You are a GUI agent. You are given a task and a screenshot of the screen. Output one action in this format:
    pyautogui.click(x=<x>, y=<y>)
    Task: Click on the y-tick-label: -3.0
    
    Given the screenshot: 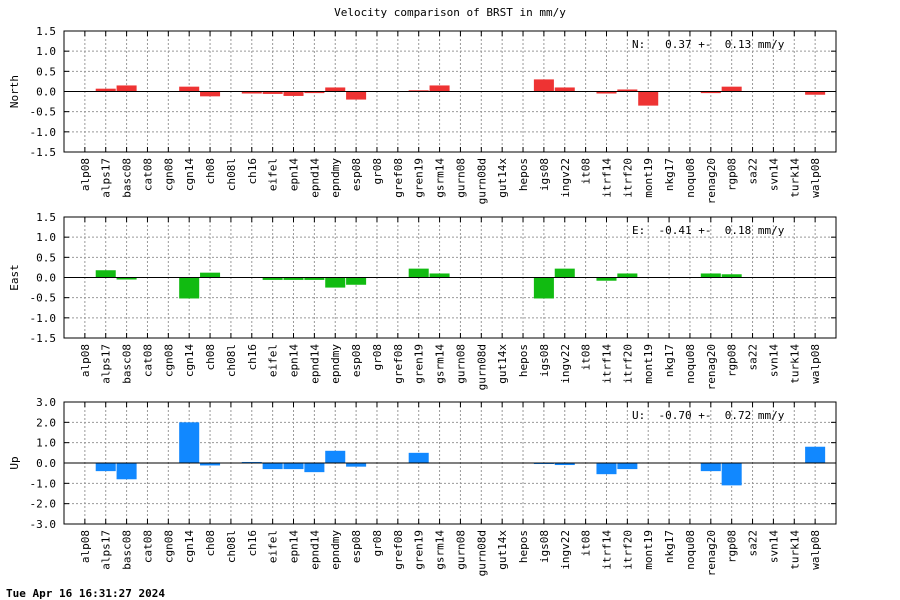 What is the action you would take?
    pyautogui.click(x=43, y=524)
    